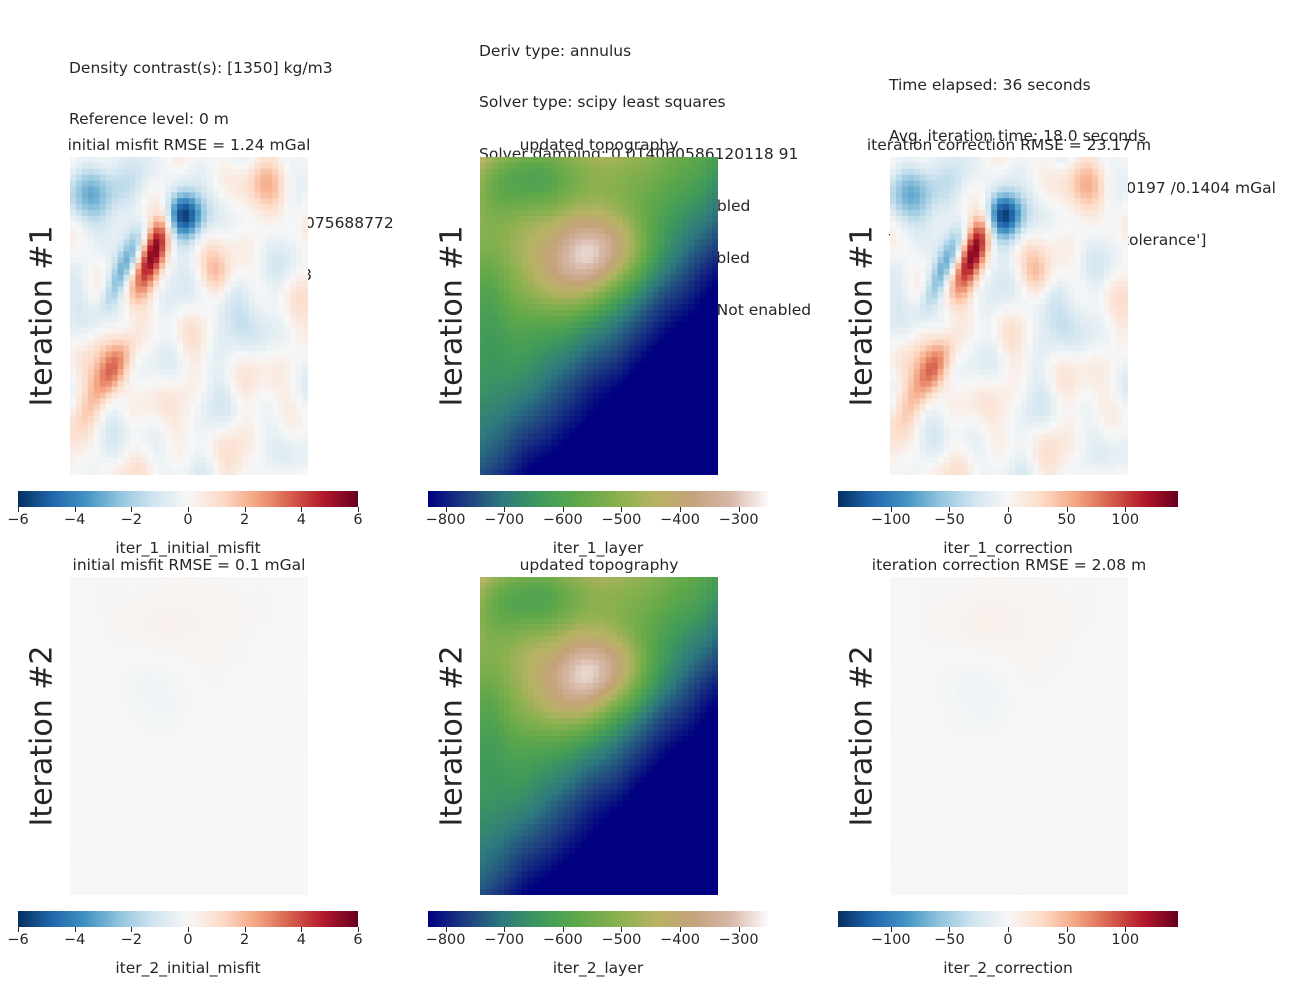 Image resolution: width=1315 pixels, height=987 pixels. Describe the element at coordinates (862, 316) in the screenshot. I see `iteration-label: Iteration #1` at that location.